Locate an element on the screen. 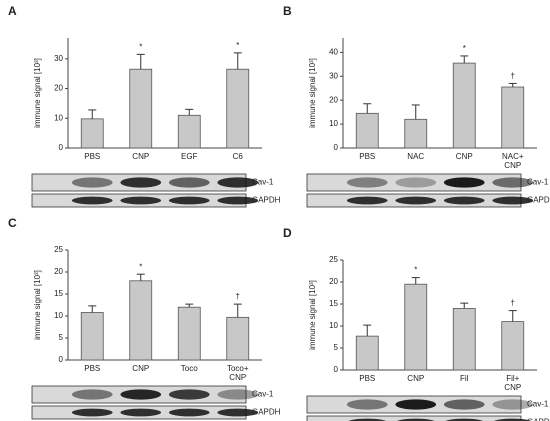 The height and width of the screenshot is (421, 550). x-tick-label: NAC is located at coordinates (415, 156).